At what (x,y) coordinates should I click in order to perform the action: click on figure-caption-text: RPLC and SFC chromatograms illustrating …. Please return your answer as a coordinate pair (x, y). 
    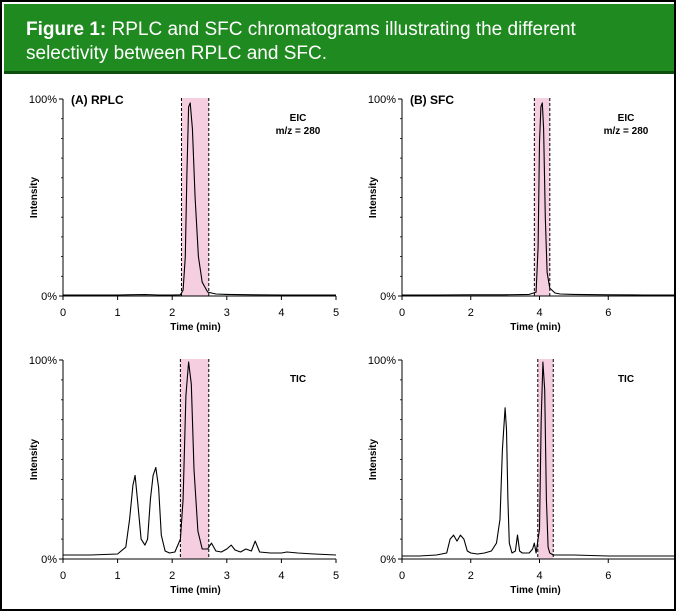
    Looking at the image, I should click on (301, 41).